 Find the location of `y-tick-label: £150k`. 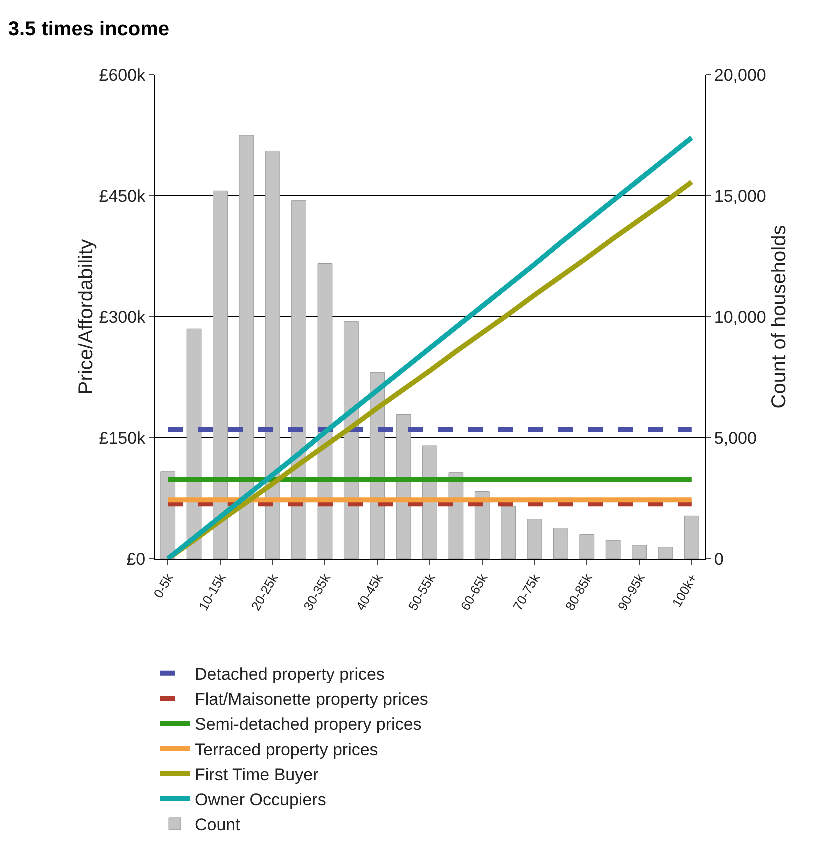

y-tick-label: £150k is located at coordinates (122, 438).